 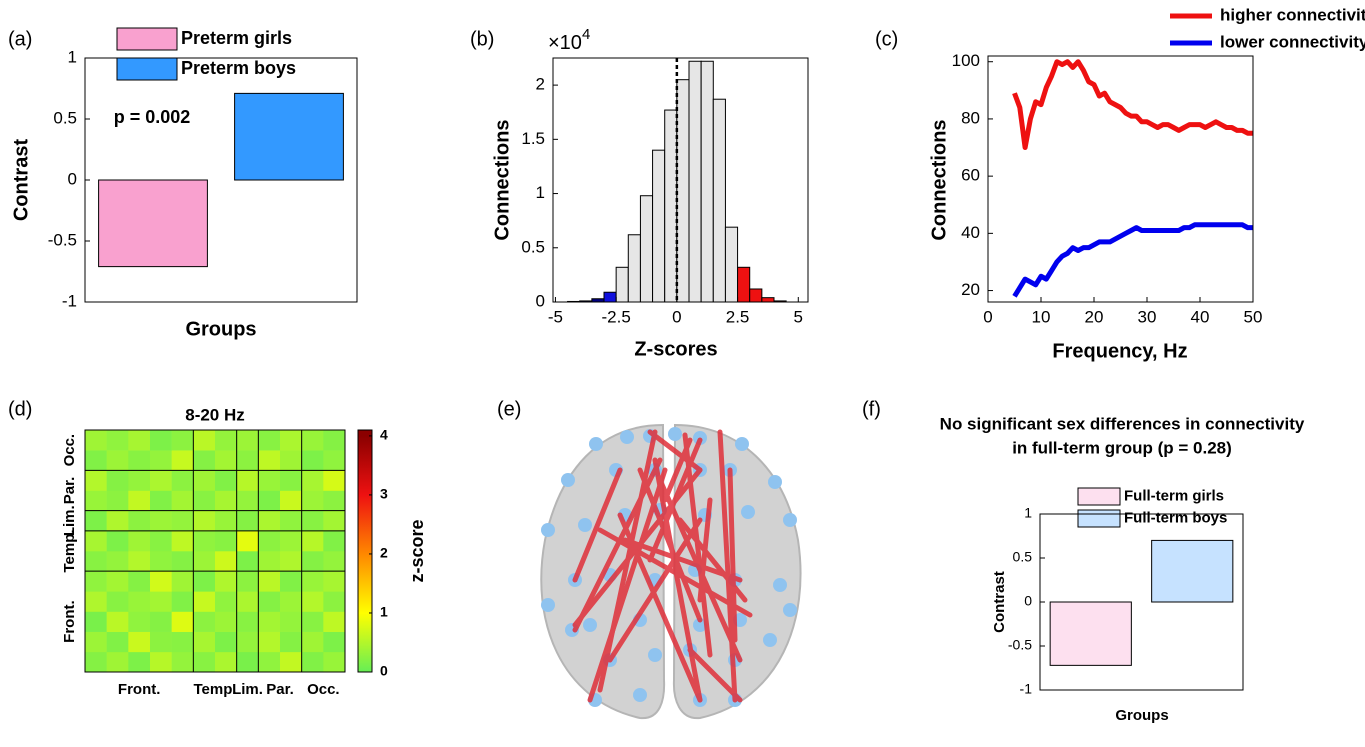 I want to click on y-tick-label: 1, so click(x=72, y=56).